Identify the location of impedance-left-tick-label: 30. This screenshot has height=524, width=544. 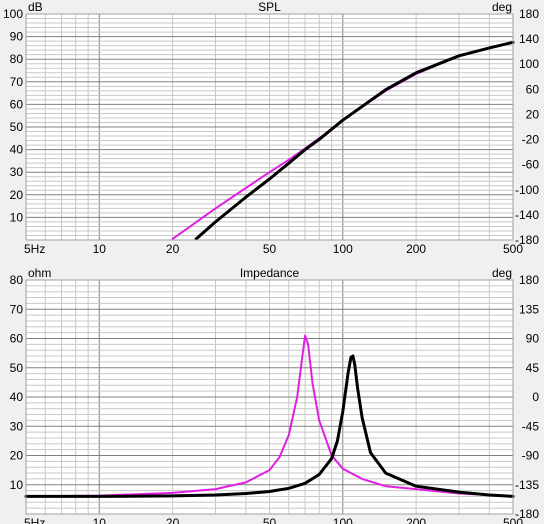
(17, 426).